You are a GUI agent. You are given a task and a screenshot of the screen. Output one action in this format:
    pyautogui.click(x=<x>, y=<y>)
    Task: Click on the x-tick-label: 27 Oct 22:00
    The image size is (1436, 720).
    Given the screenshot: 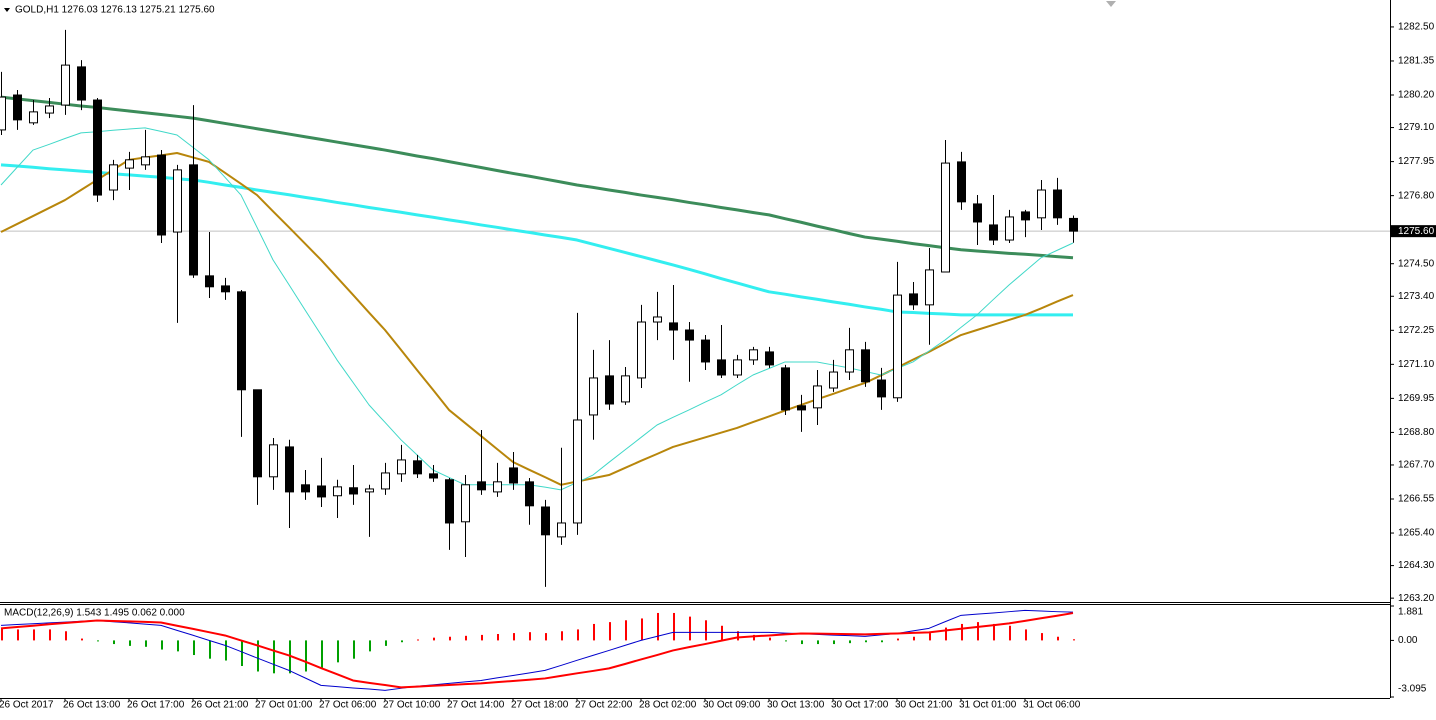 What is the action you would take?
    pyautogui.click(x=604, y=705)
    